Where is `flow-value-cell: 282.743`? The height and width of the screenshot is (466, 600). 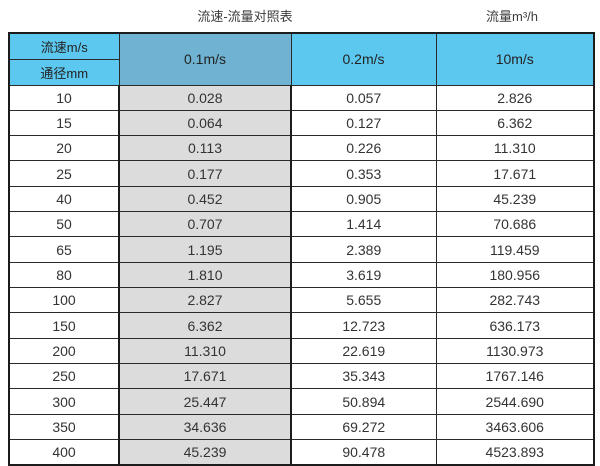 flow-value-cell: 282.743 is located at coordinates (515, 300).